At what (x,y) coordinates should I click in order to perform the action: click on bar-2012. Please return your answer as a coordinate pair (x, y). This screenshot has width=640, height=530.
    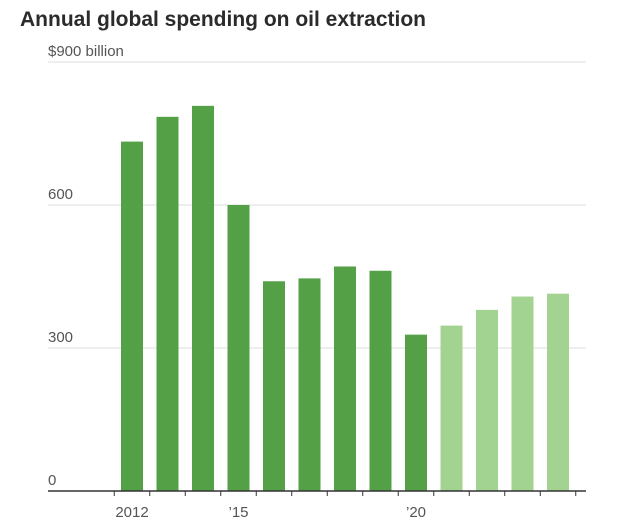
    Looking at the image, I should click on (132, 316).